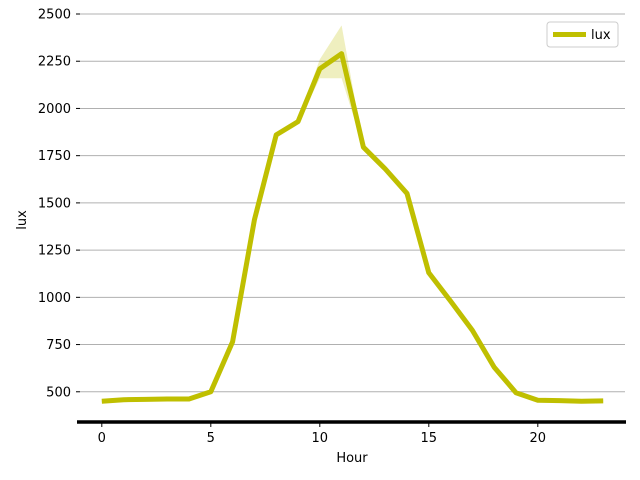  I want to click on x-axis-title: Hour, so click(352, 458).